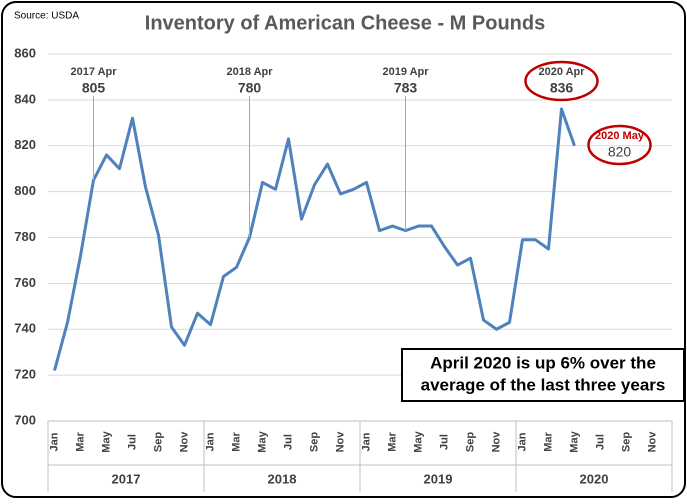 The image size is (687, 504). I want to click on point-label: 2020 May, so click(620, 136).